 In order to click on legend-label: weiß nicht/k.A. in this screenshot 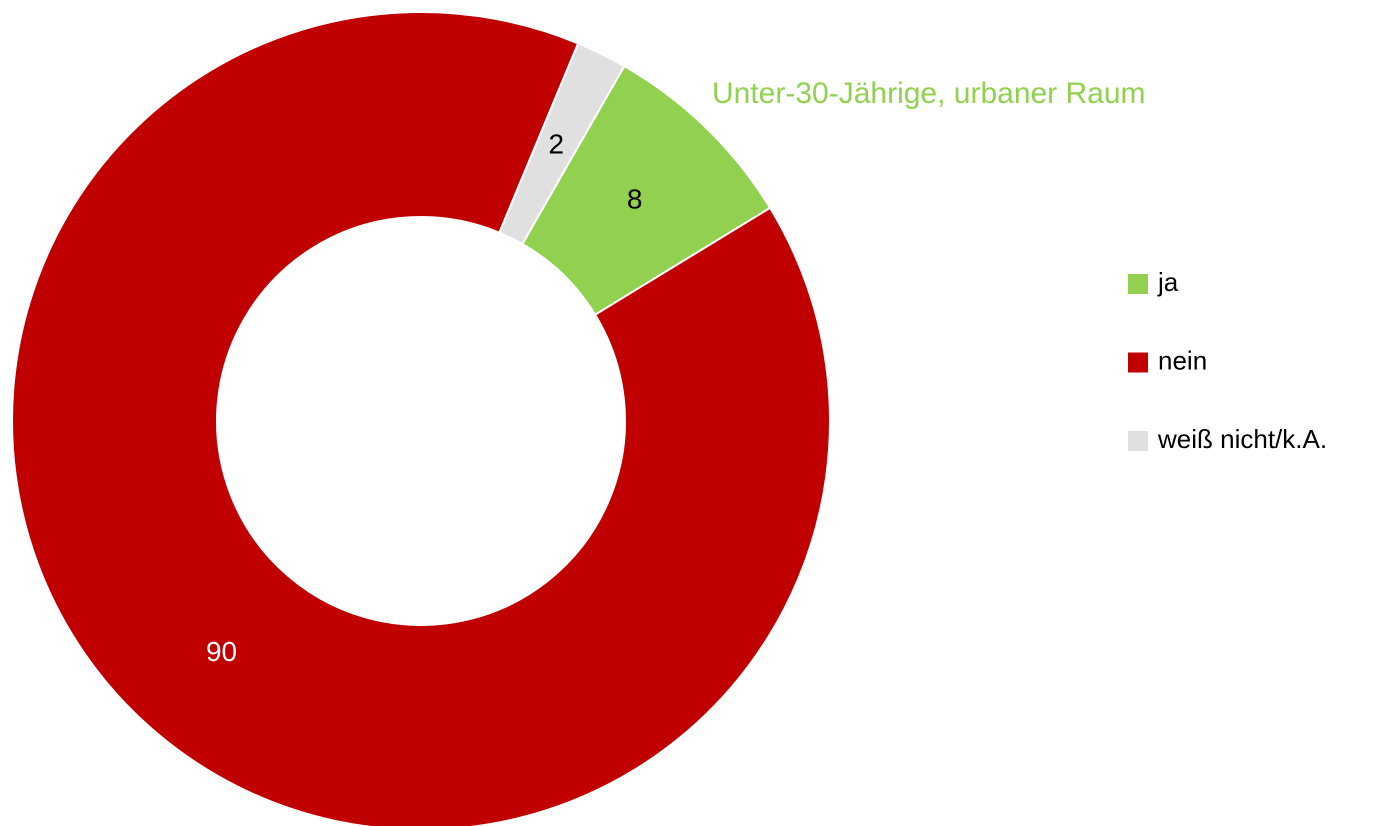, I will do `click(1242, 439)`.